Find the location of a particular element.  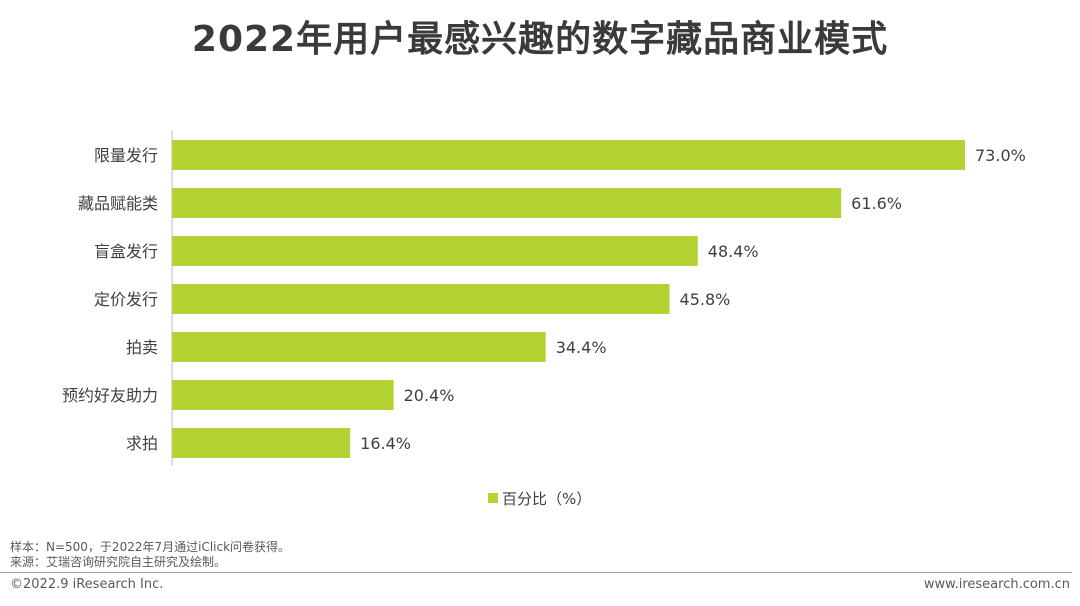

chart-title: 2022年用户最感兴趣的数字藏品商业模式 is located at coordinates (540, 39).